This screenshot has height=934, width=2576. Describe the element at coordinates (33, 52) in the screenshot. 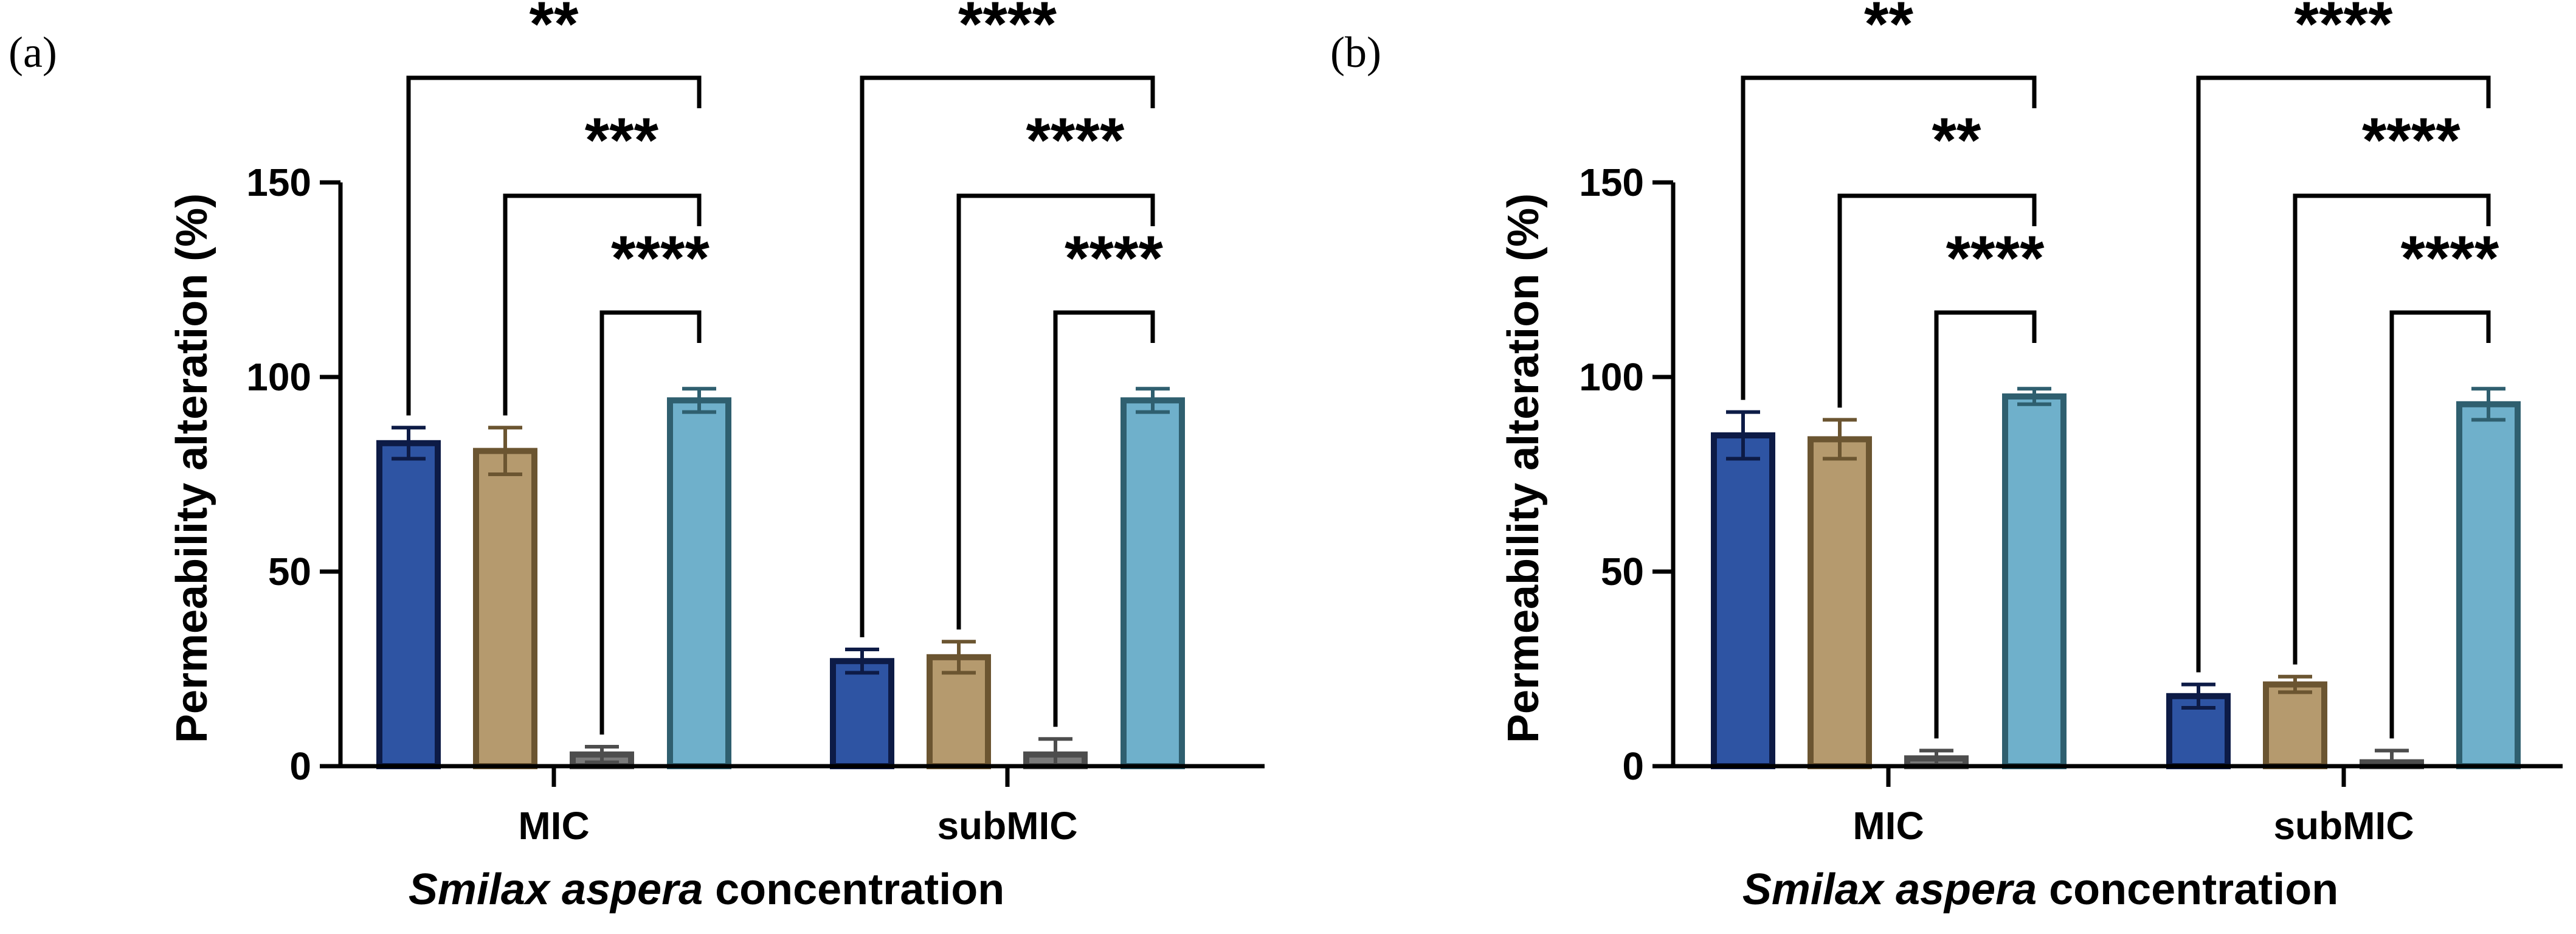

I see `panel-label: (a)` at that location.